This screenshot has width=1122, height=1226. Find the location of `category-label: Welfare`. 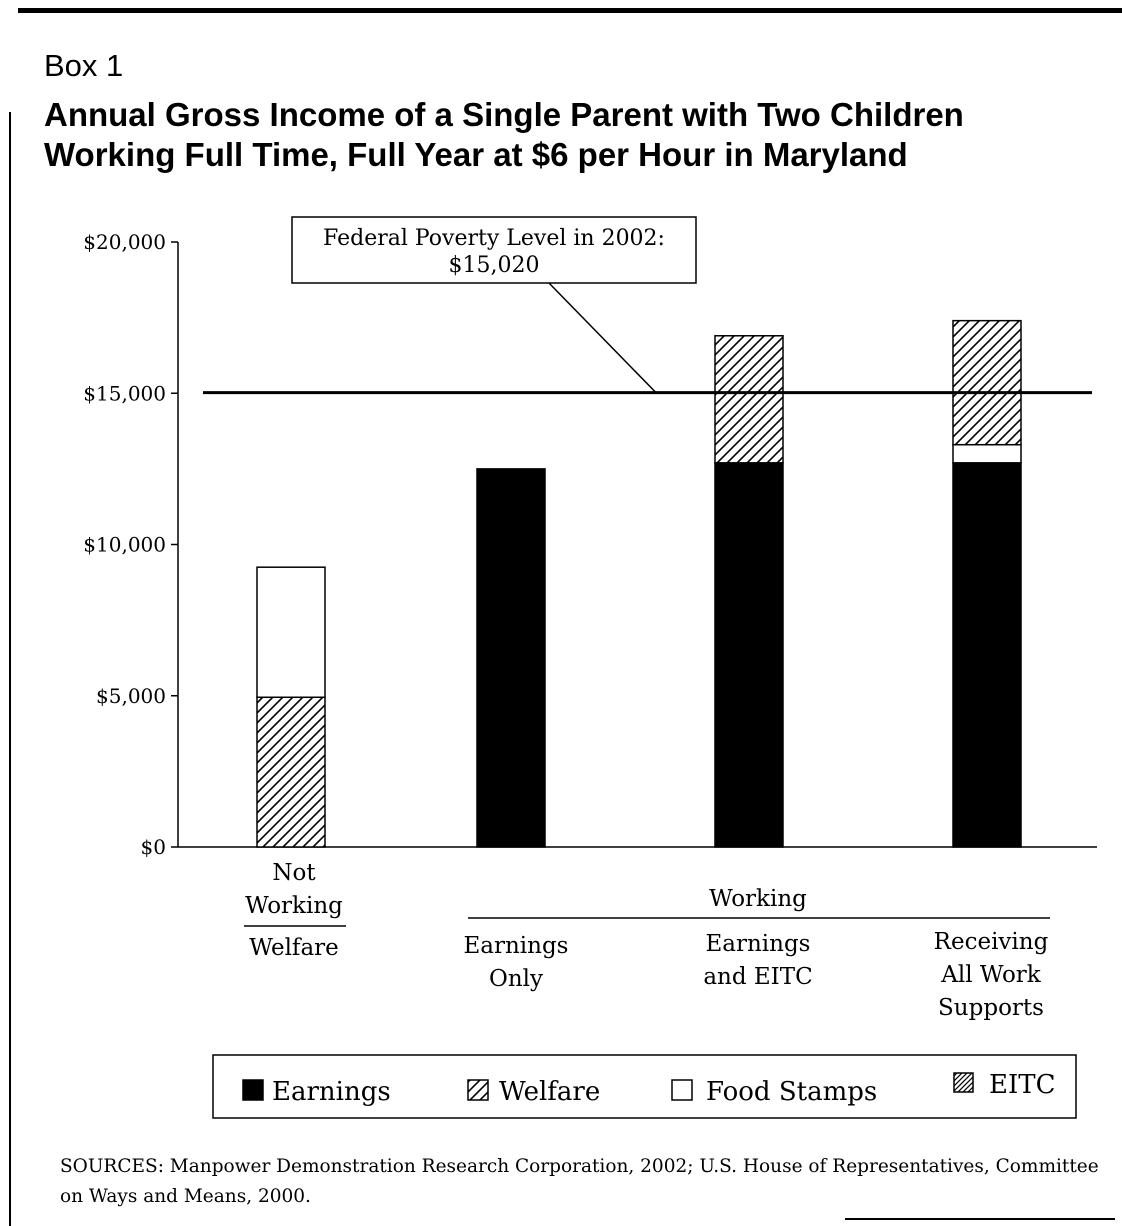

category-label: Welfare is located at coordinates (294, 948).